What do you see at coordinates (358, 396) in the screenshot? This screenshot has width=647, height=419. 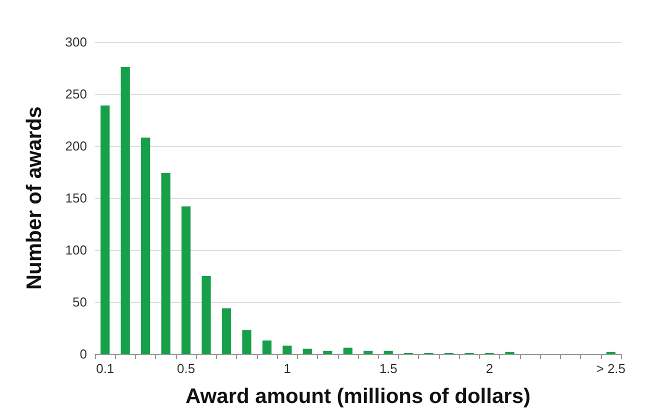 I see `x-axis-title: Award amount (millions of dollars)` at bounding box center [358, 396].